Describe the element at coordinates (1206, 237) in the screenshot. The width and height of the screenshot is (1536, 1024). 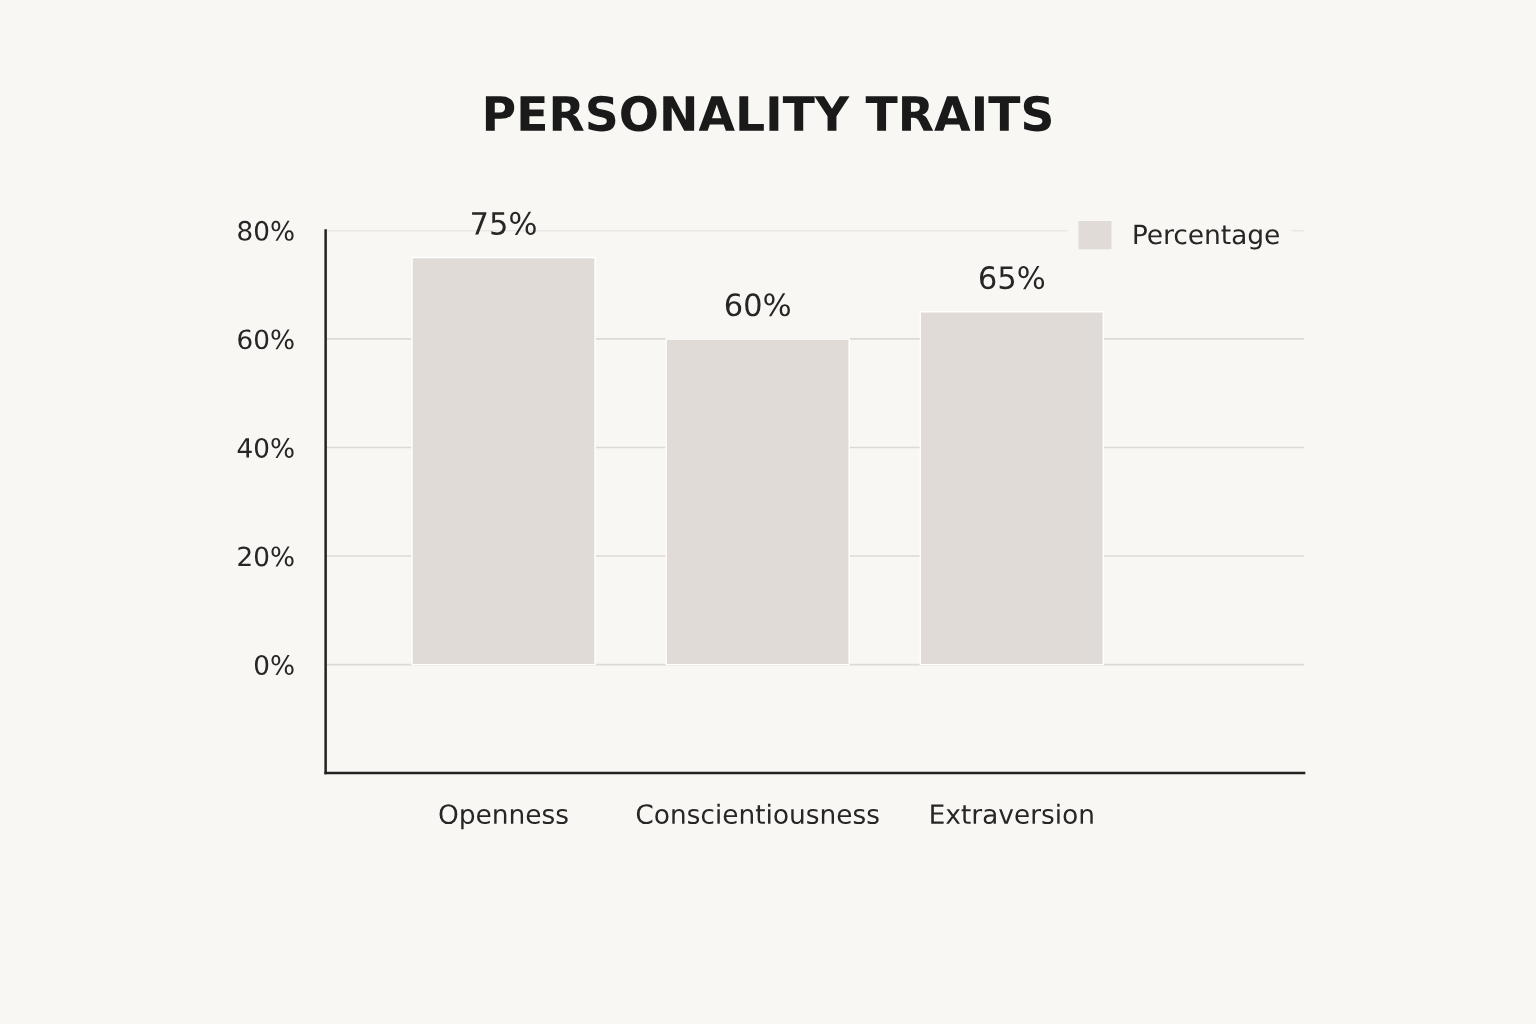
I see `legend-label: Percentage` at that location.